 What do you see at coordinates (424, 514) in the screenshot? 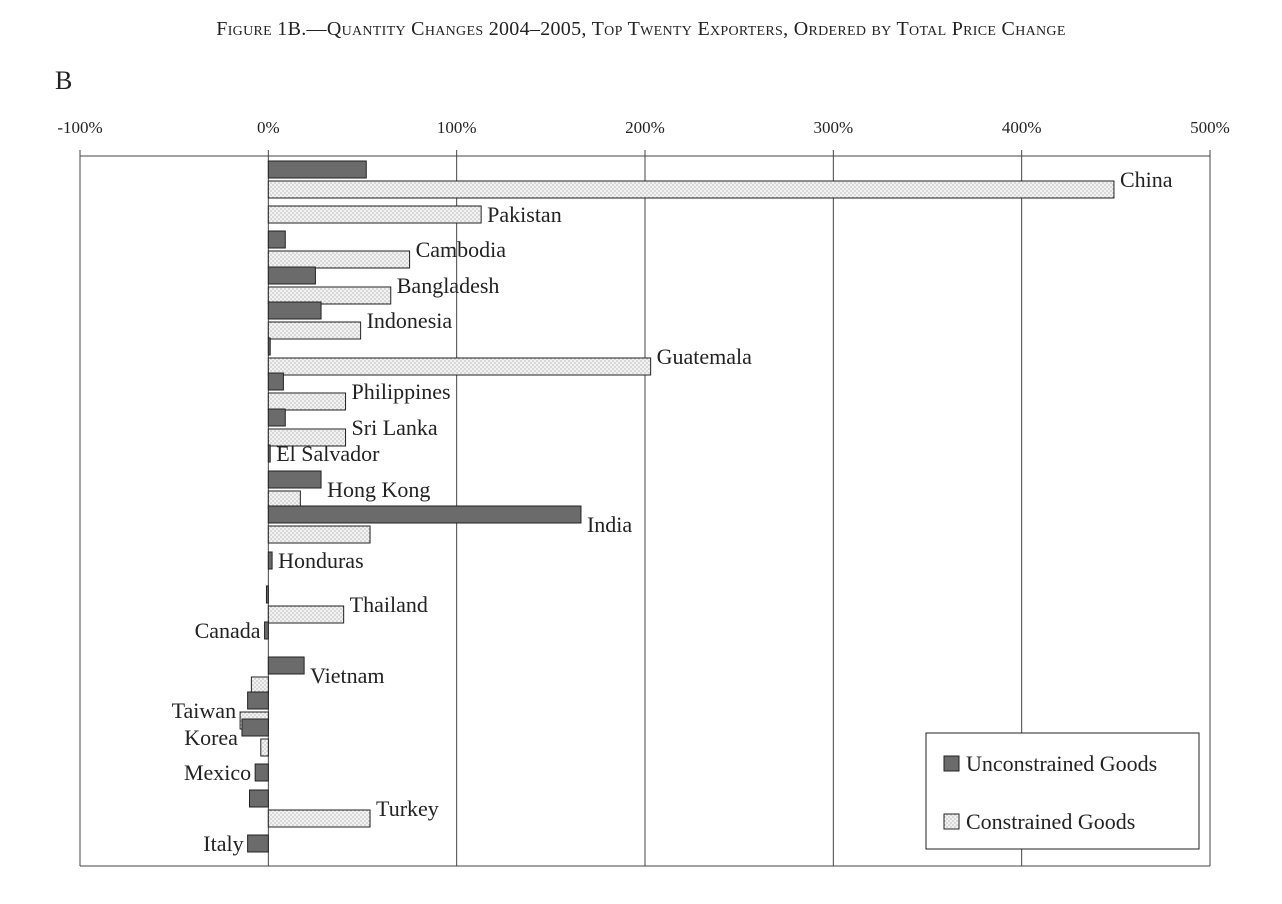
I see `bar-unconstrained-india` at bounding box center [424, 514].